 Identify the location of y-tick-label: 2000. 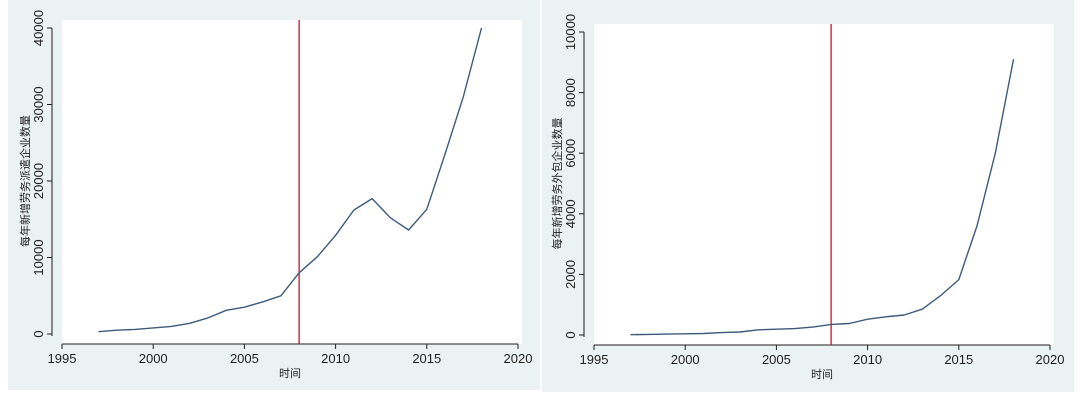
(570, 274).